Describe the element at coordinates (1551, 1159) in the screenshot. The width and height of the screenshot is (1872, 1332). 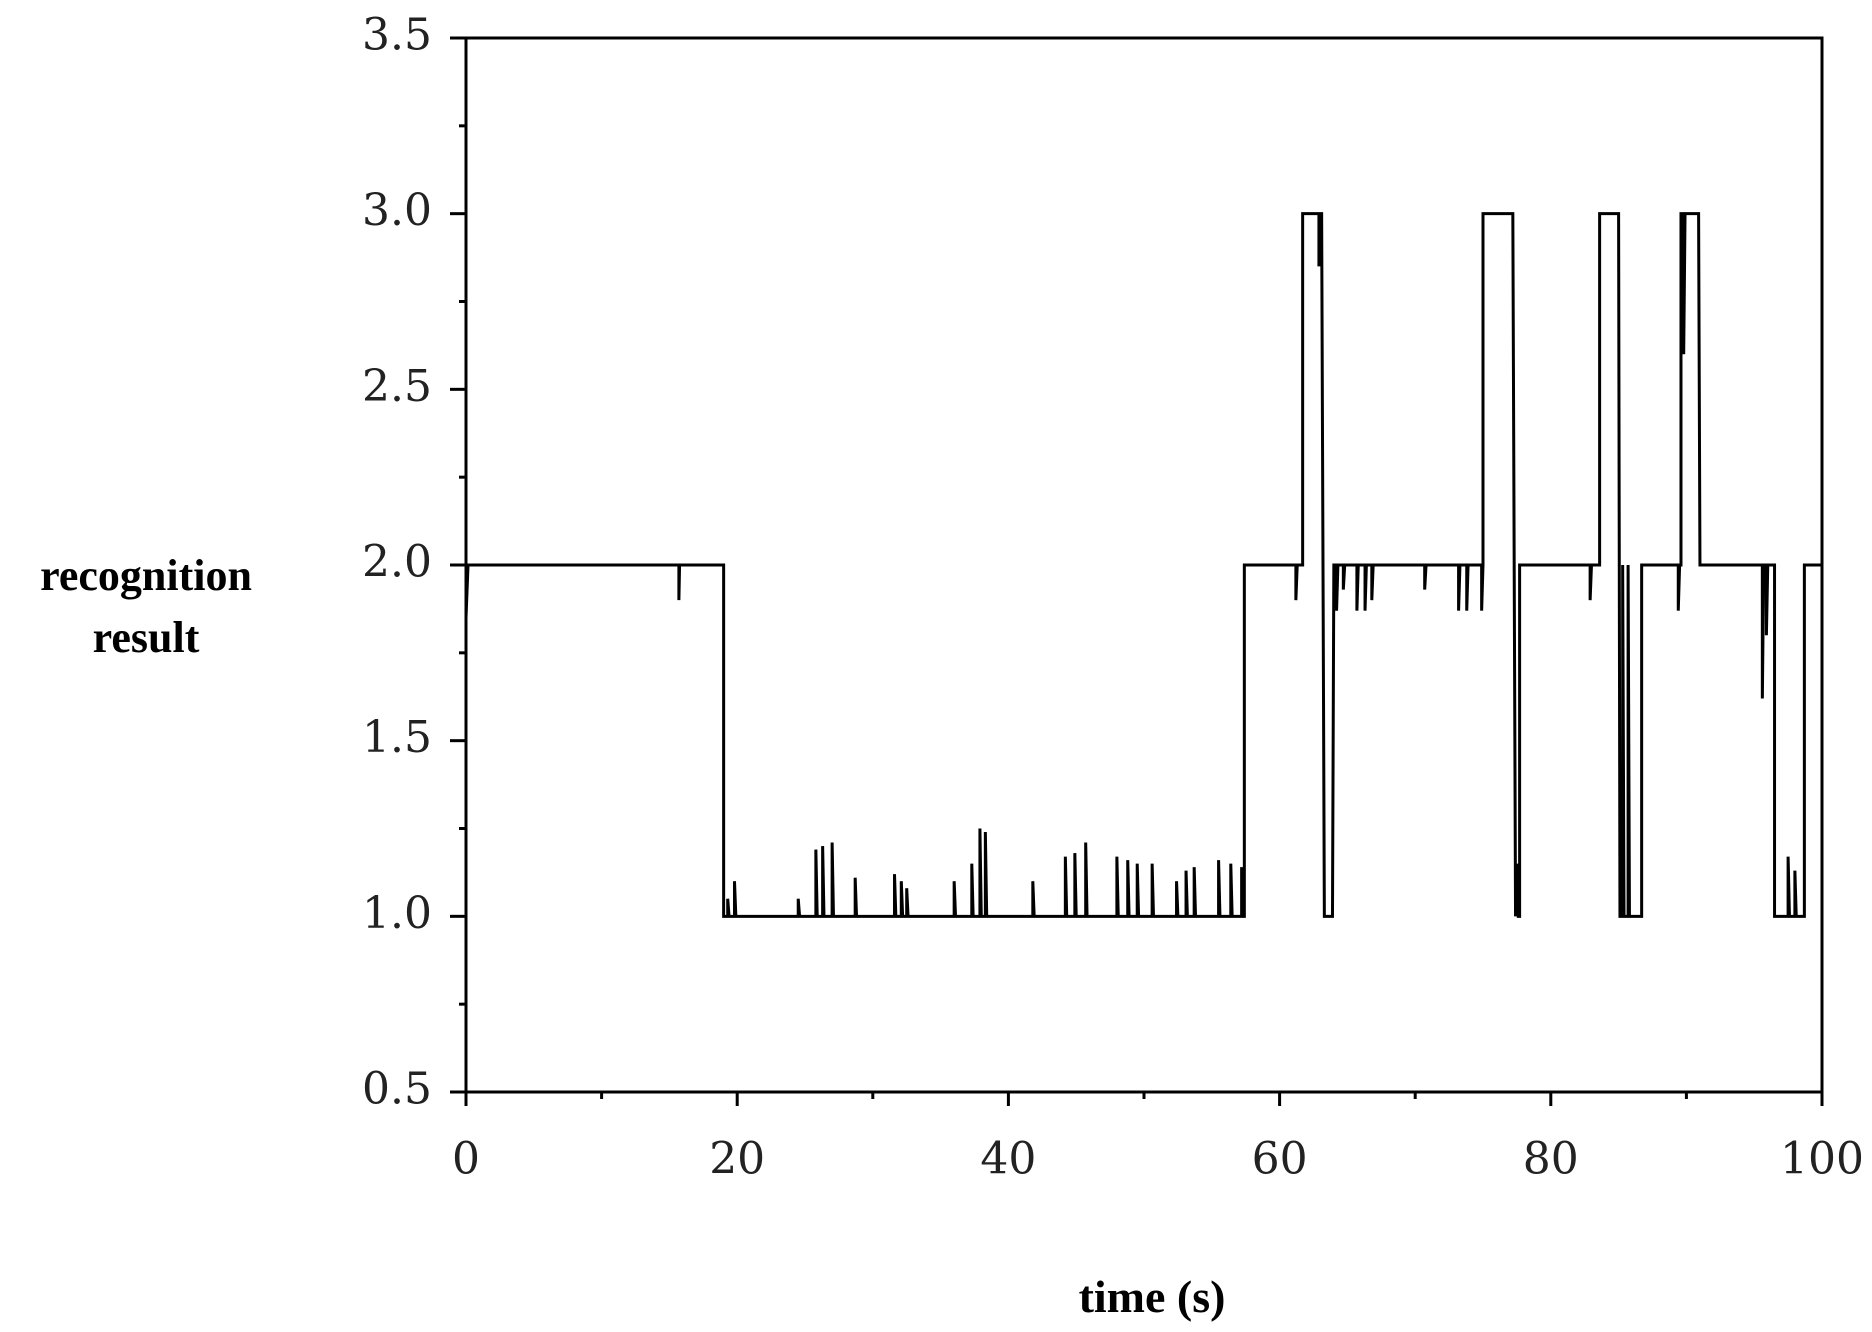
I see `x-tick-label: 80` at that location.